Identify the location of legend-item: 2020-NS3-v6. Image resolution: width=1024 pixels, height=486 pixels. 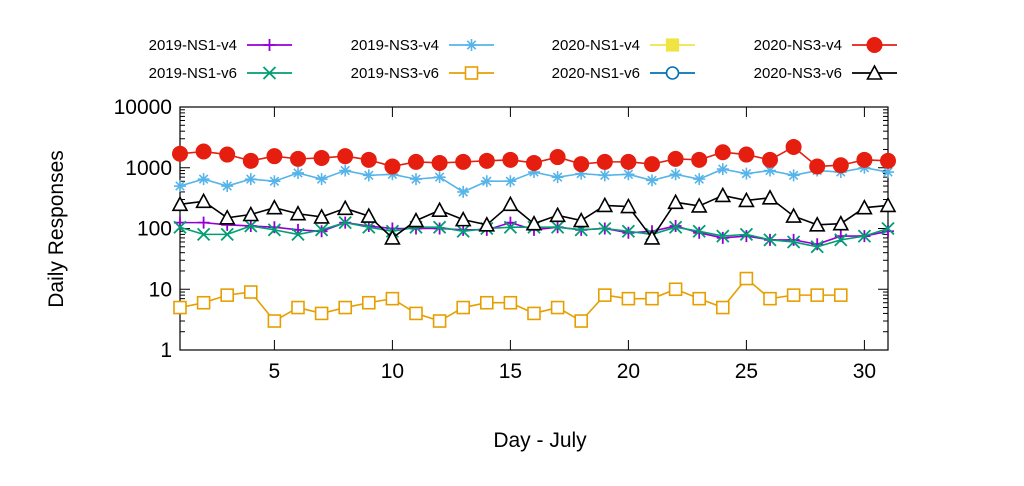
(825, 73).